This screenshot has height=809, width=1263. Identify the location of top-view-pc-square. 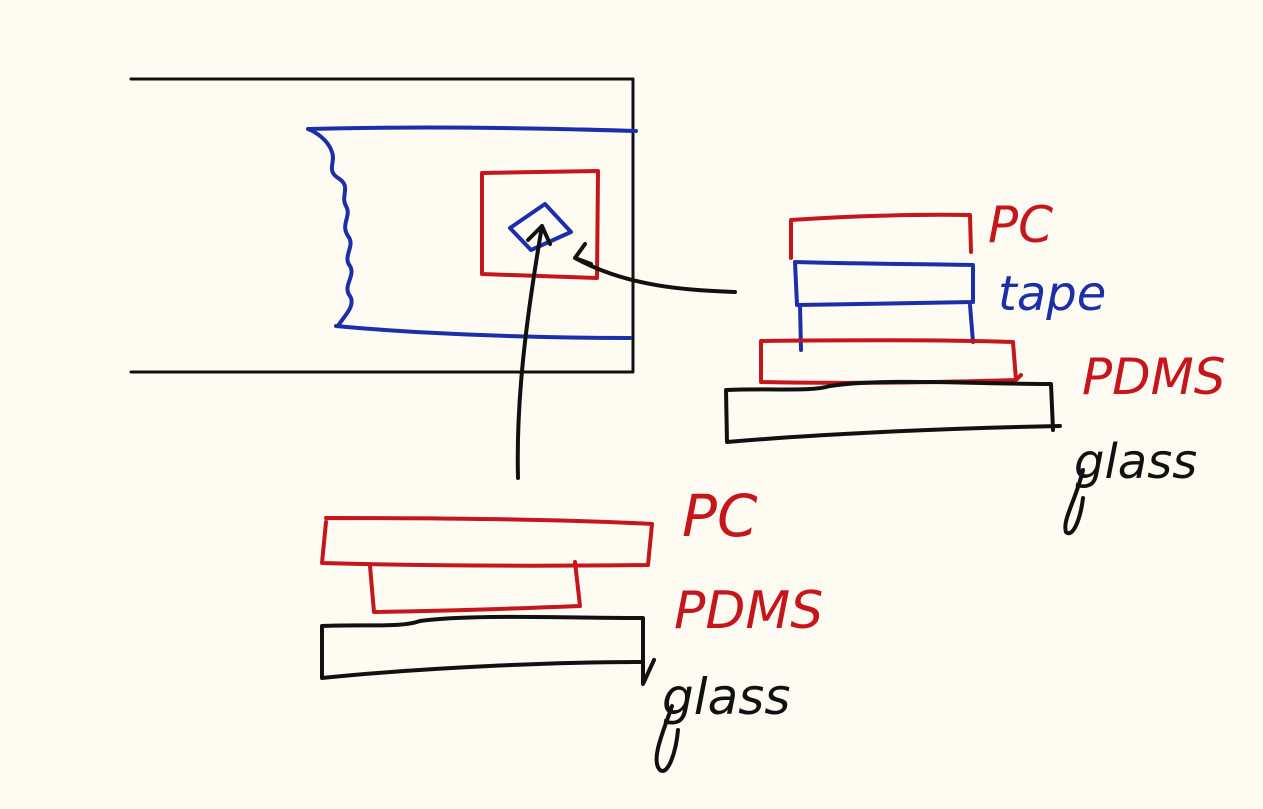
(540, 224).